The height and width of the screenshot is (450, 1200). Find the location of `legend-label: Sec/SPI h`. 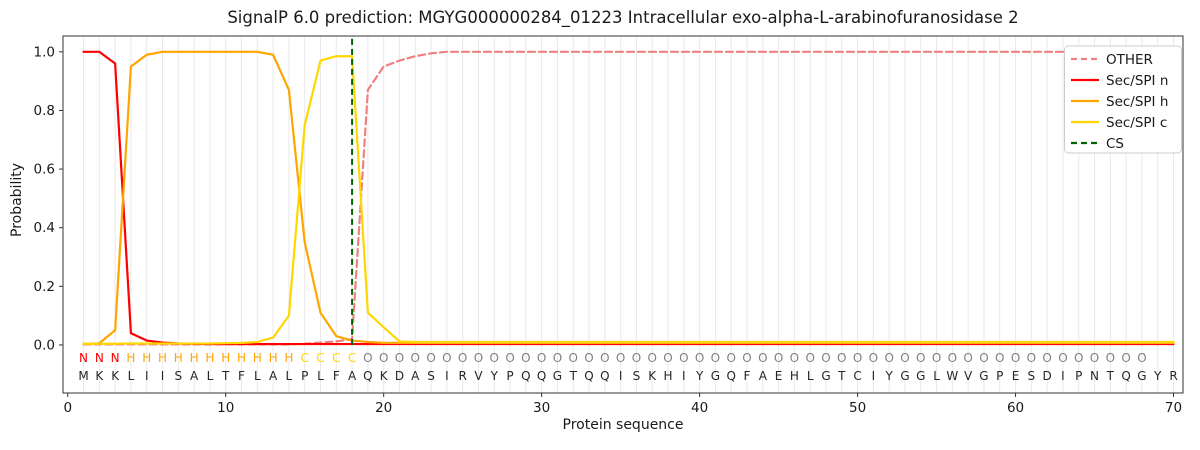

legend-label: Sec/SPI h is located at coordinates (1137, 102).